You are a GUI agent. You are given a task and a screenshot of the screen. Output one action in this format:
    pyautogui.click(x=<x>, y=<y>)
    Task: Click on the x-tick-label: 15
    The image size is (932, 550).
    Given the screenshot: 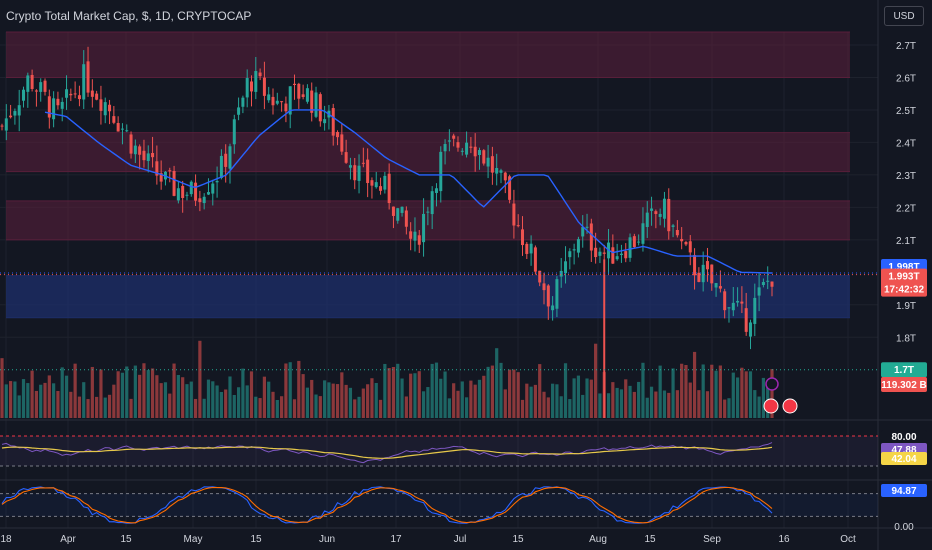 What is the action you would take?
    pyautogui.click(x=518, y=539)
    